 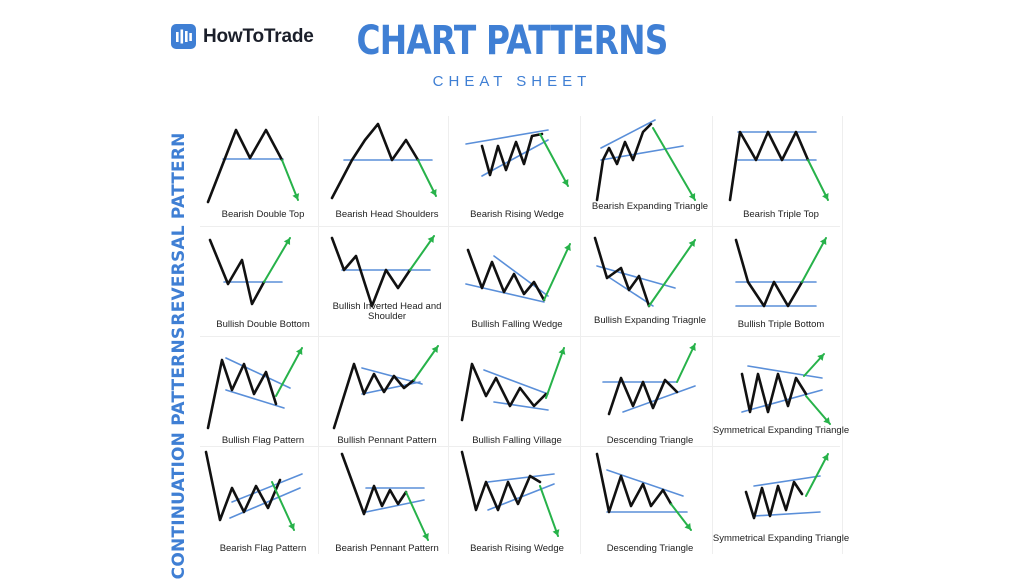 I want to click on pattern-card-bearish-rising-wedge-1: Bearish Rising Wedge, so click(x=517, y=175).